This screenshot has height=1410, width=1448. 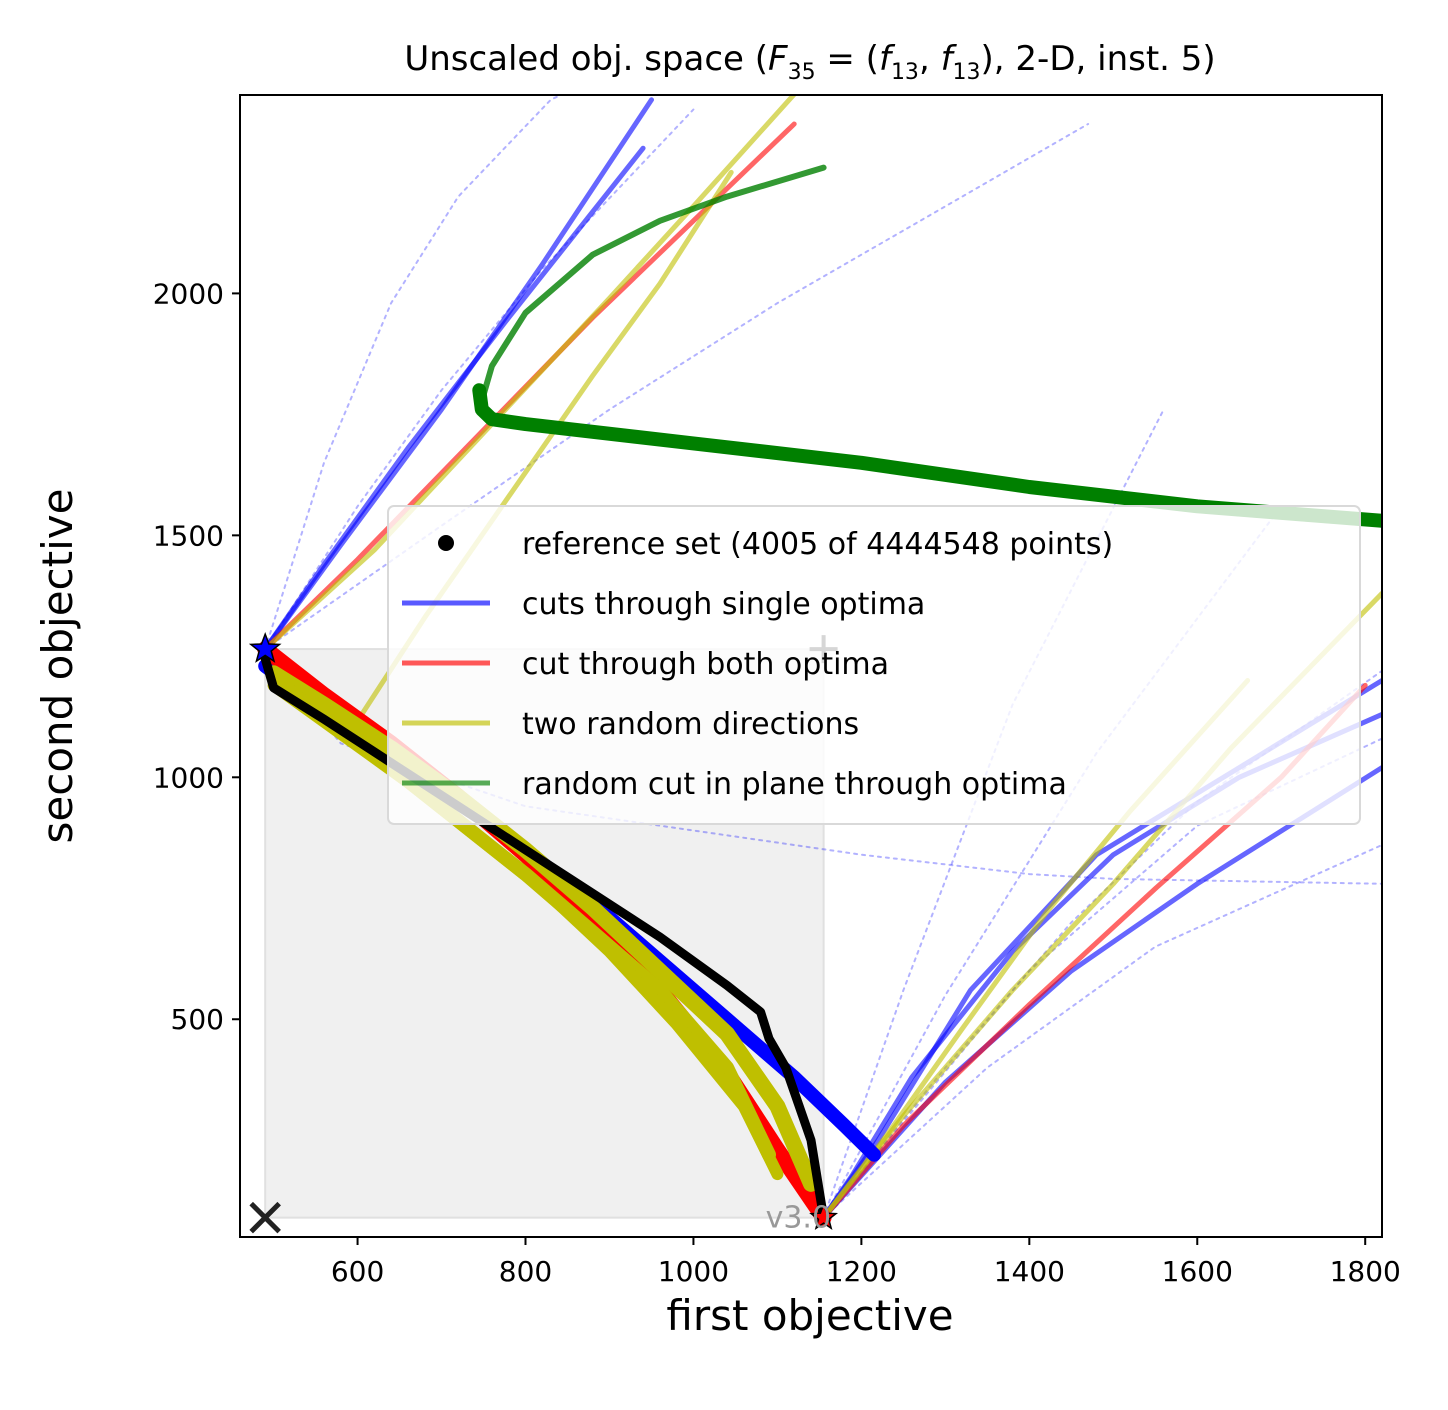 I want to click on x-tick-label-1200: 1200, so click(x=861, y=1271).